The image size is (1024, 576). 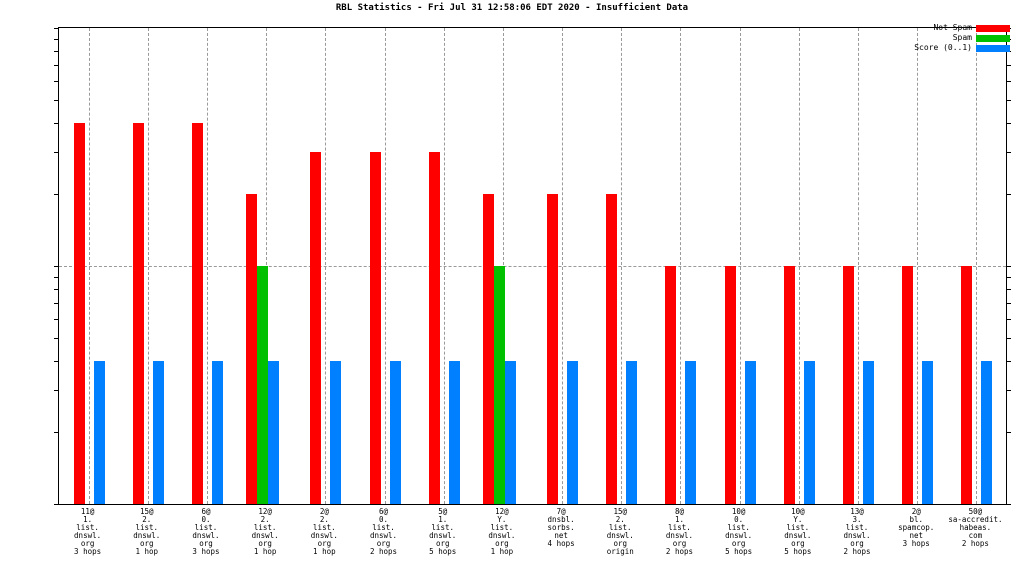 What do you see at coordinates (502, 531) in the screenshot?
I see `x-tick-label: 12@ Y. list. dnswl. org 1 hop` at bounding box center [502, 531].